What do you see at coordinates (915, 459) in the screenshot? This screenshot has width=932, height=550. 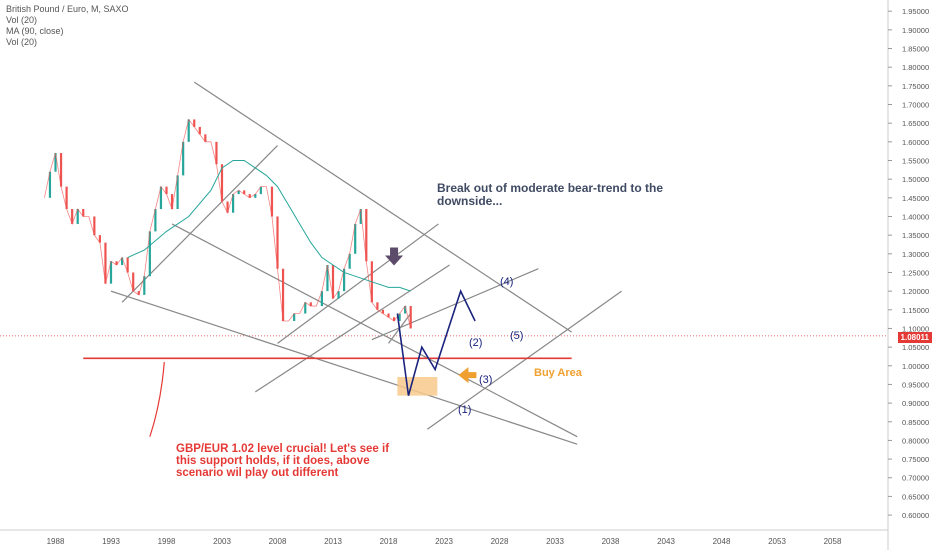 I see `y-tick-label: 0.75000` at bounding box center [915, 459].